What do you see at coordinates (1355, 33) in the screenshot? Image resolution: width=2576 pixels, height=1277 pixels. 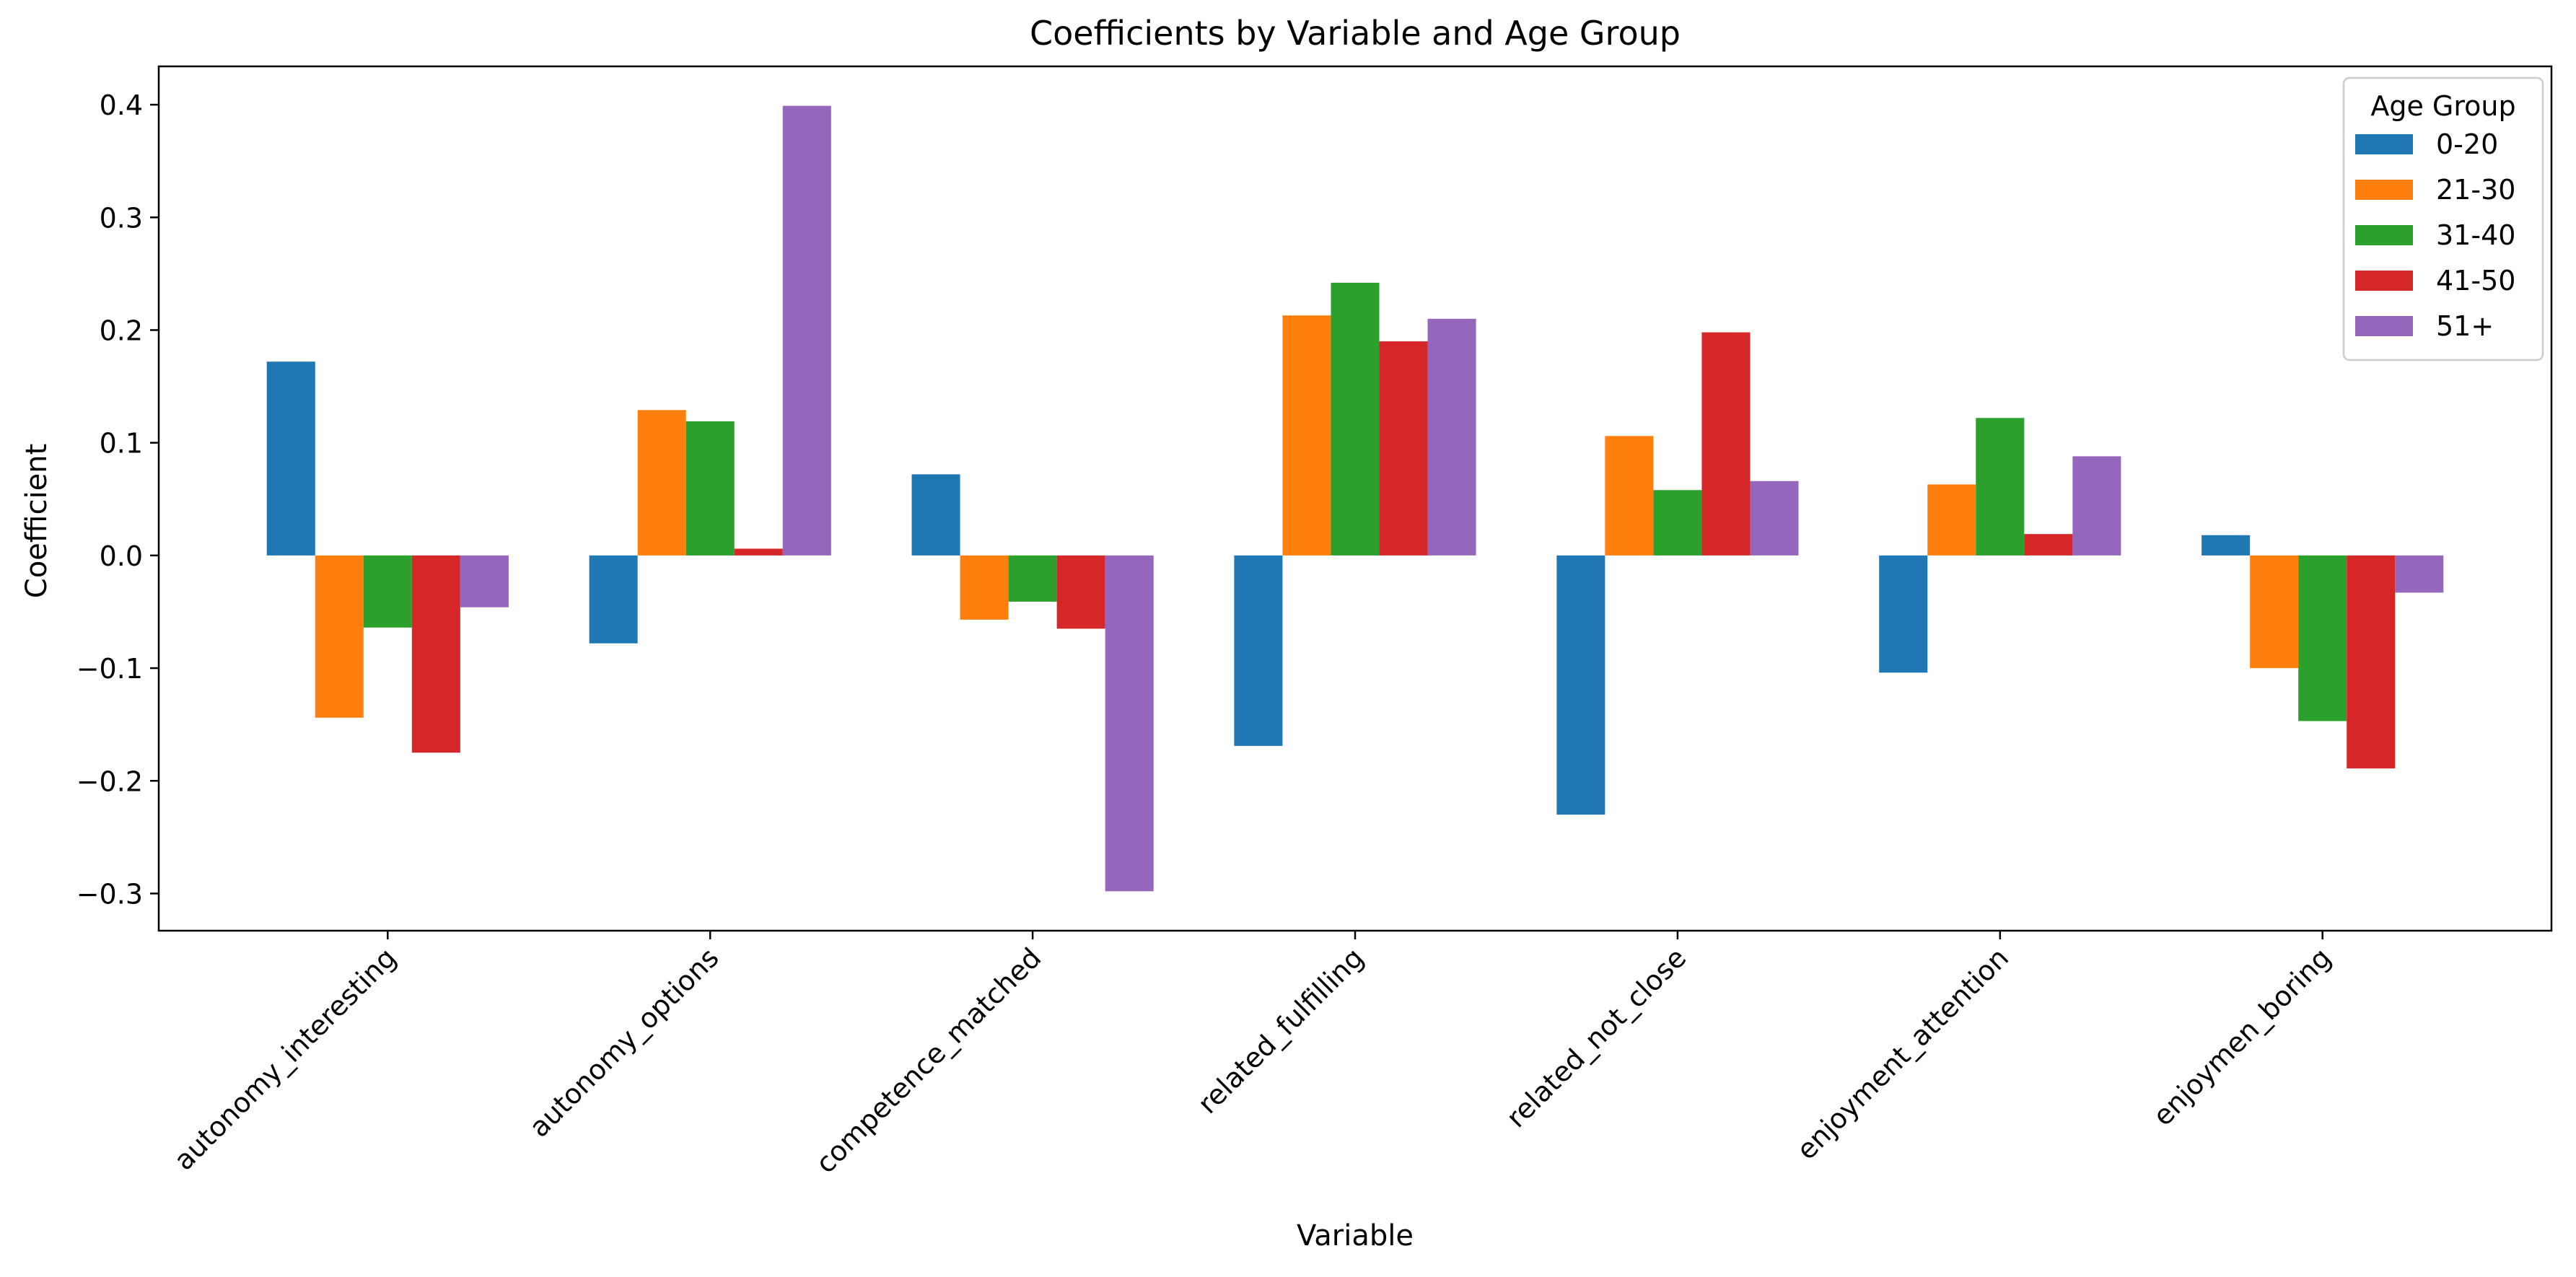 I see `chart-title: Coefficients by Variable and Age Group` at bounding box center [1355, 33].